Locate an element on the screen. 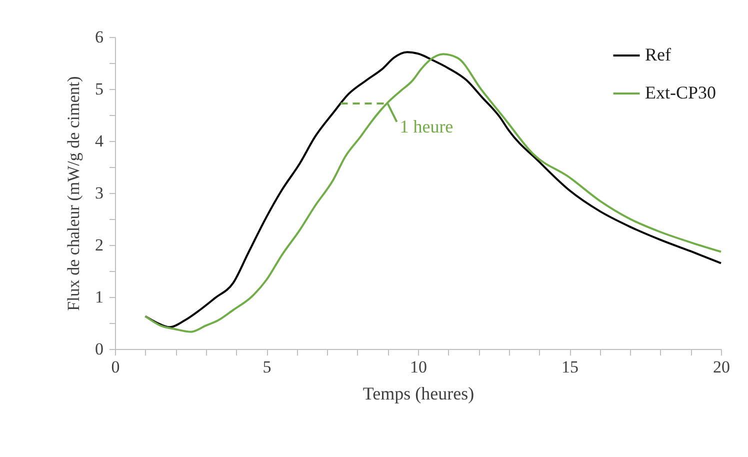 Image resolution: width=748 pixels, height=457 pixels. x-tick-label: 10 is located at coordinates (418, 367).